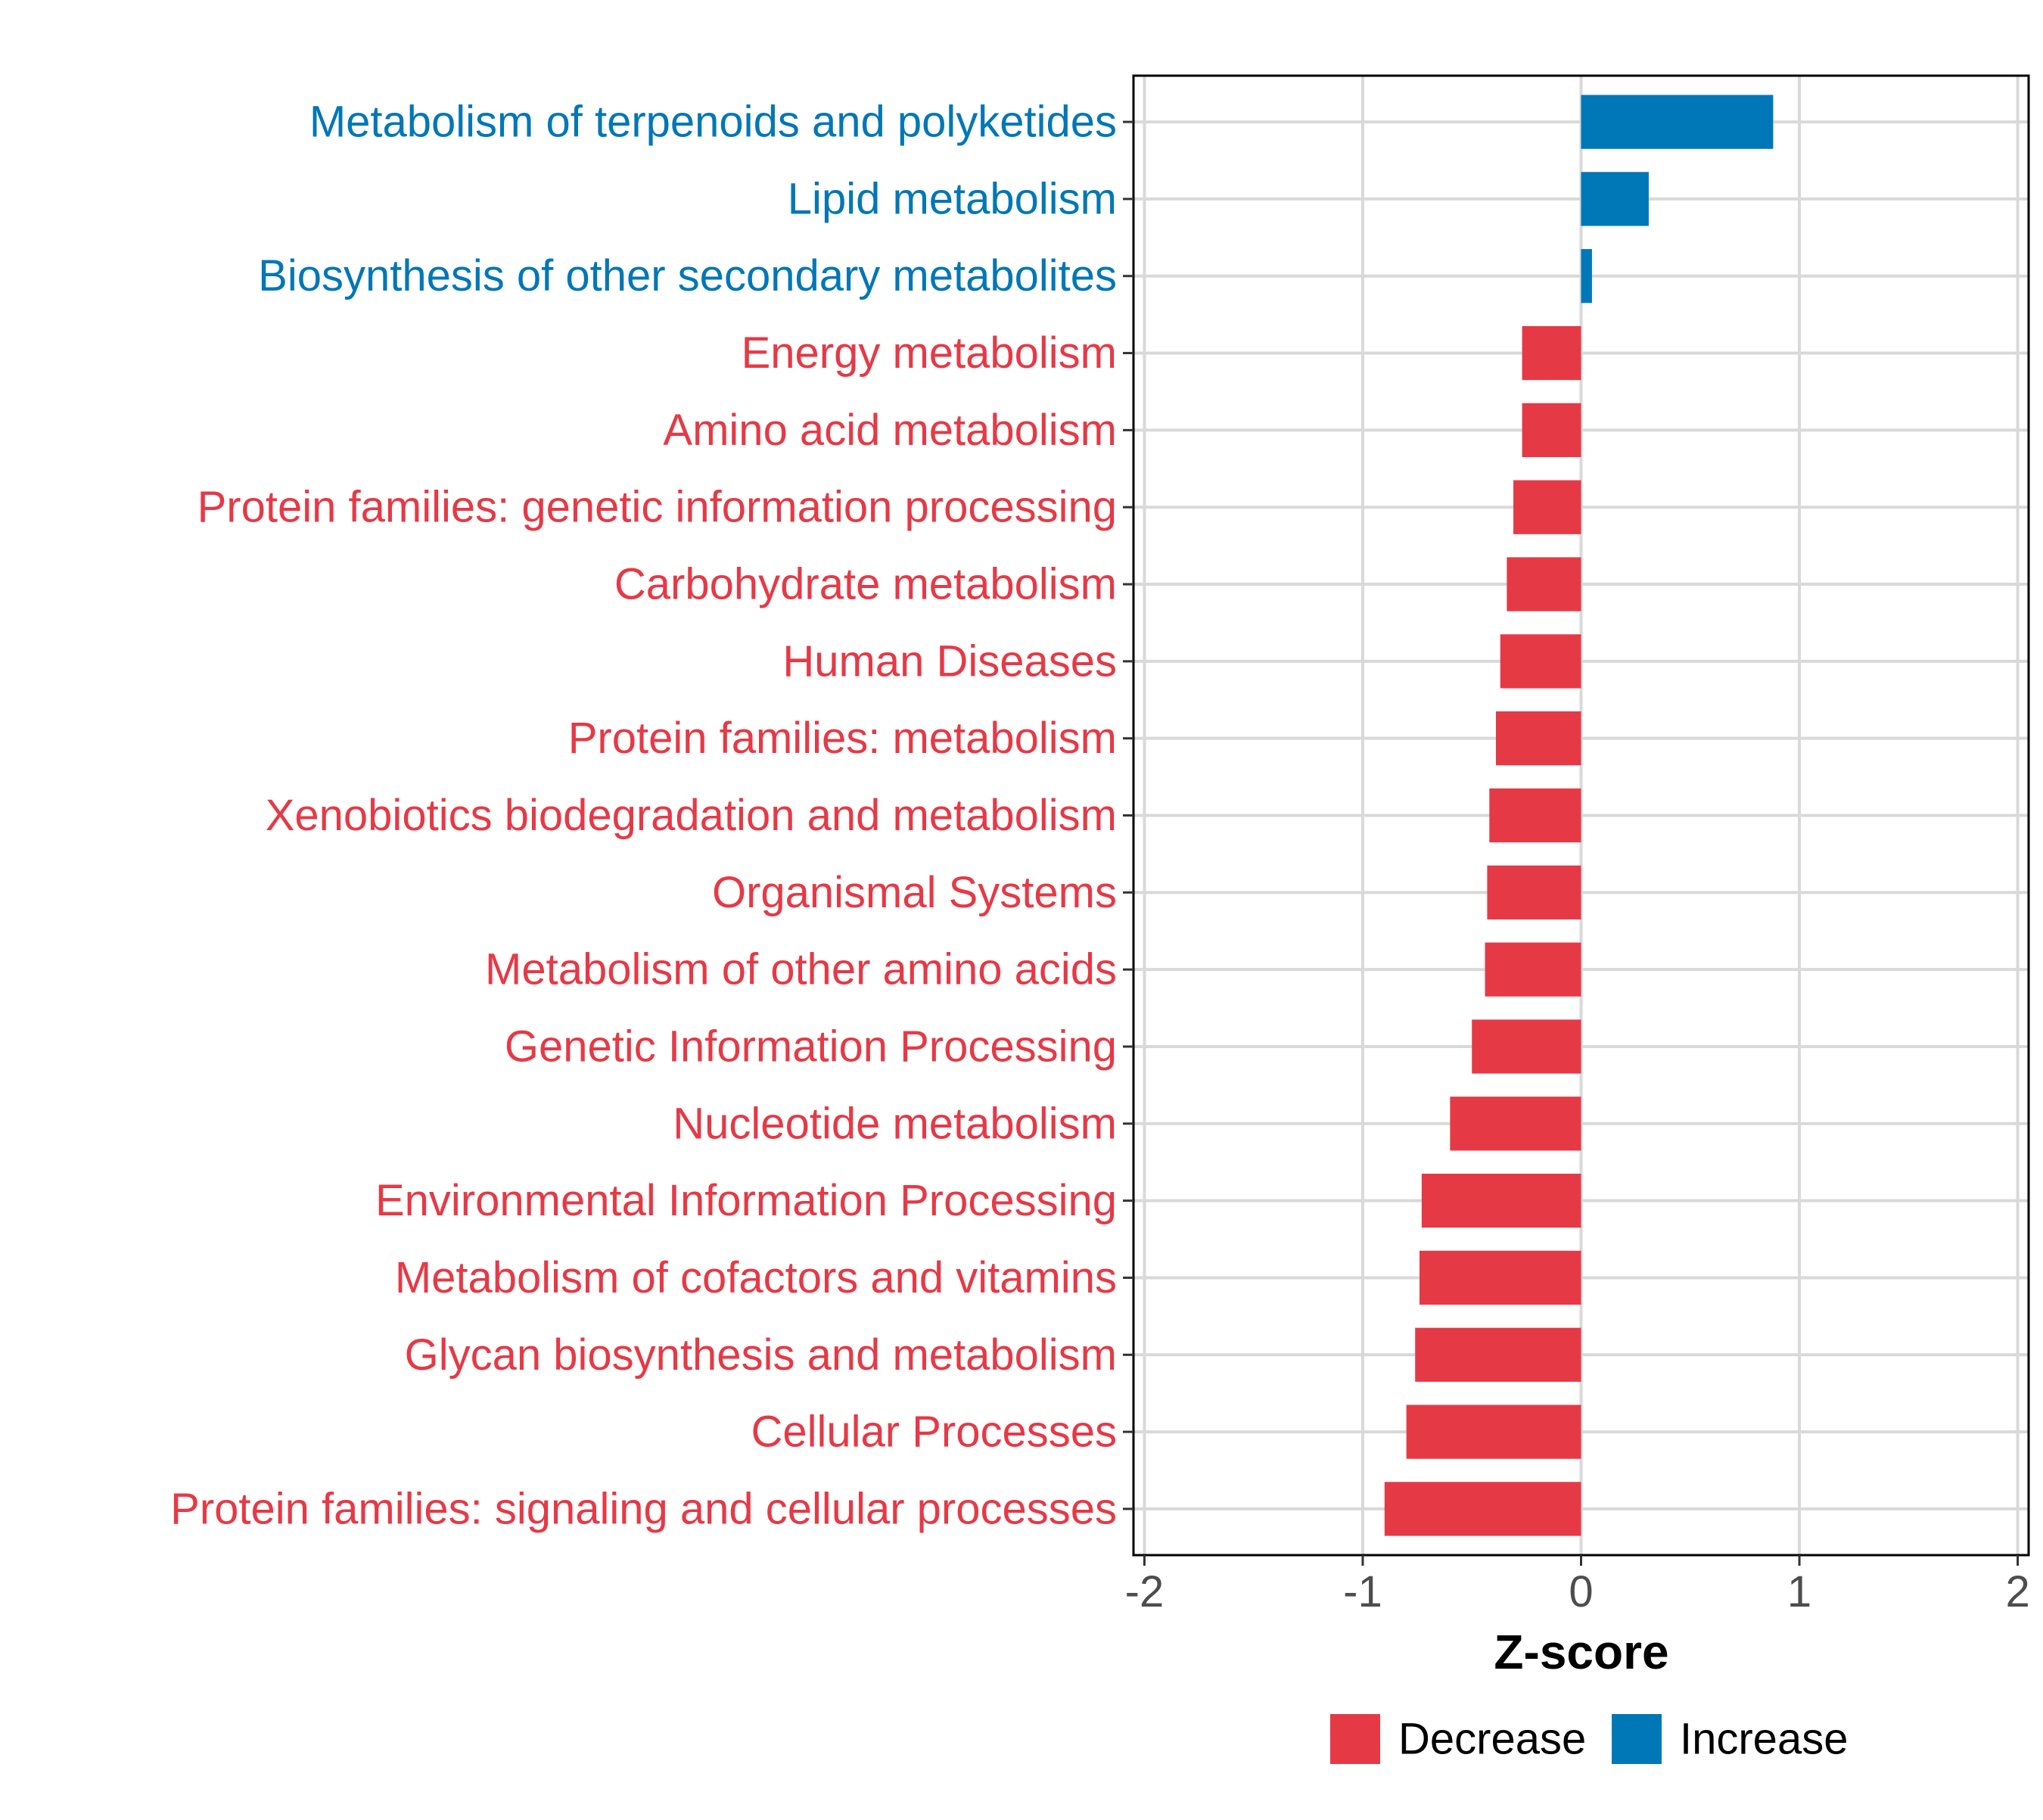 The image size is (2043, 1820). I want to click on x-tick-layer: -2 -1 0 1 2, so click(1578, 1585).